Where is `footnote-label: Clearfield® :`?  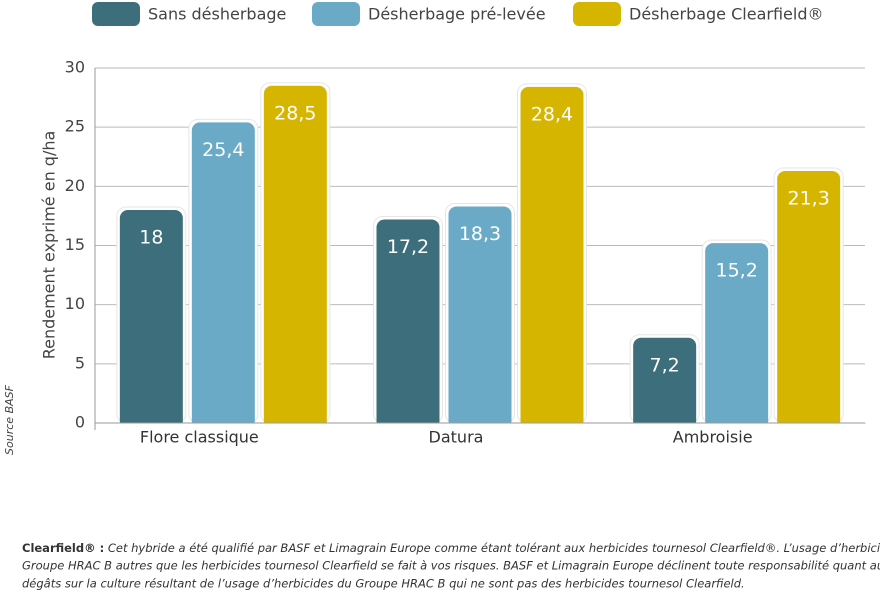 footnote-label: Clearfield® : is located at coordinates (63, 548).